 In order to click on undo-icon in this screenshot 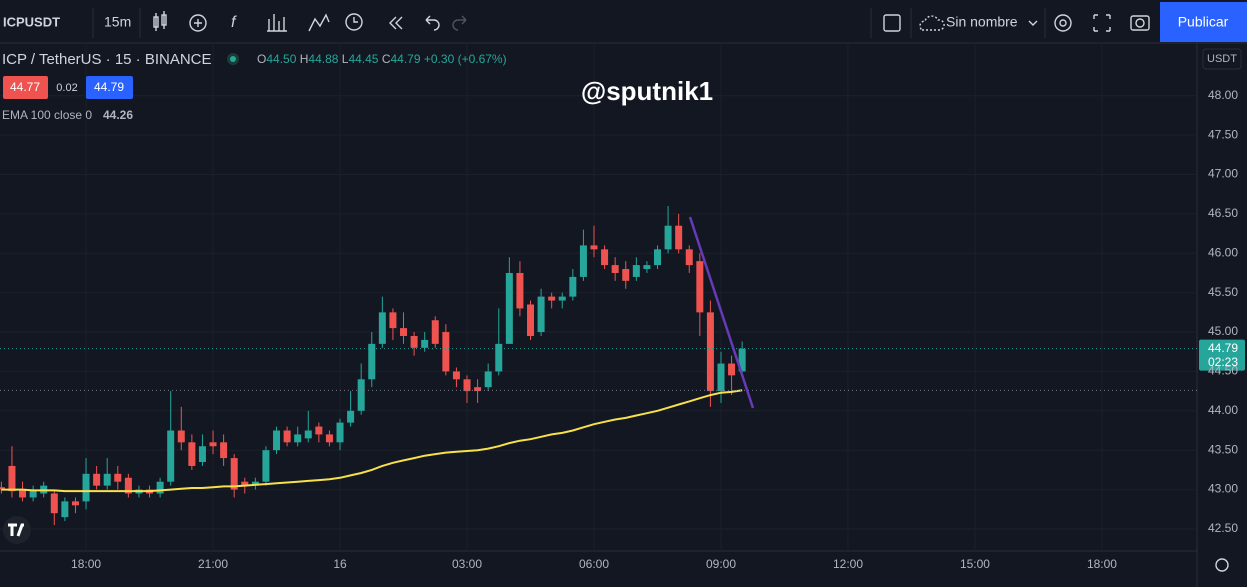, I will do `click(432, 23)`.